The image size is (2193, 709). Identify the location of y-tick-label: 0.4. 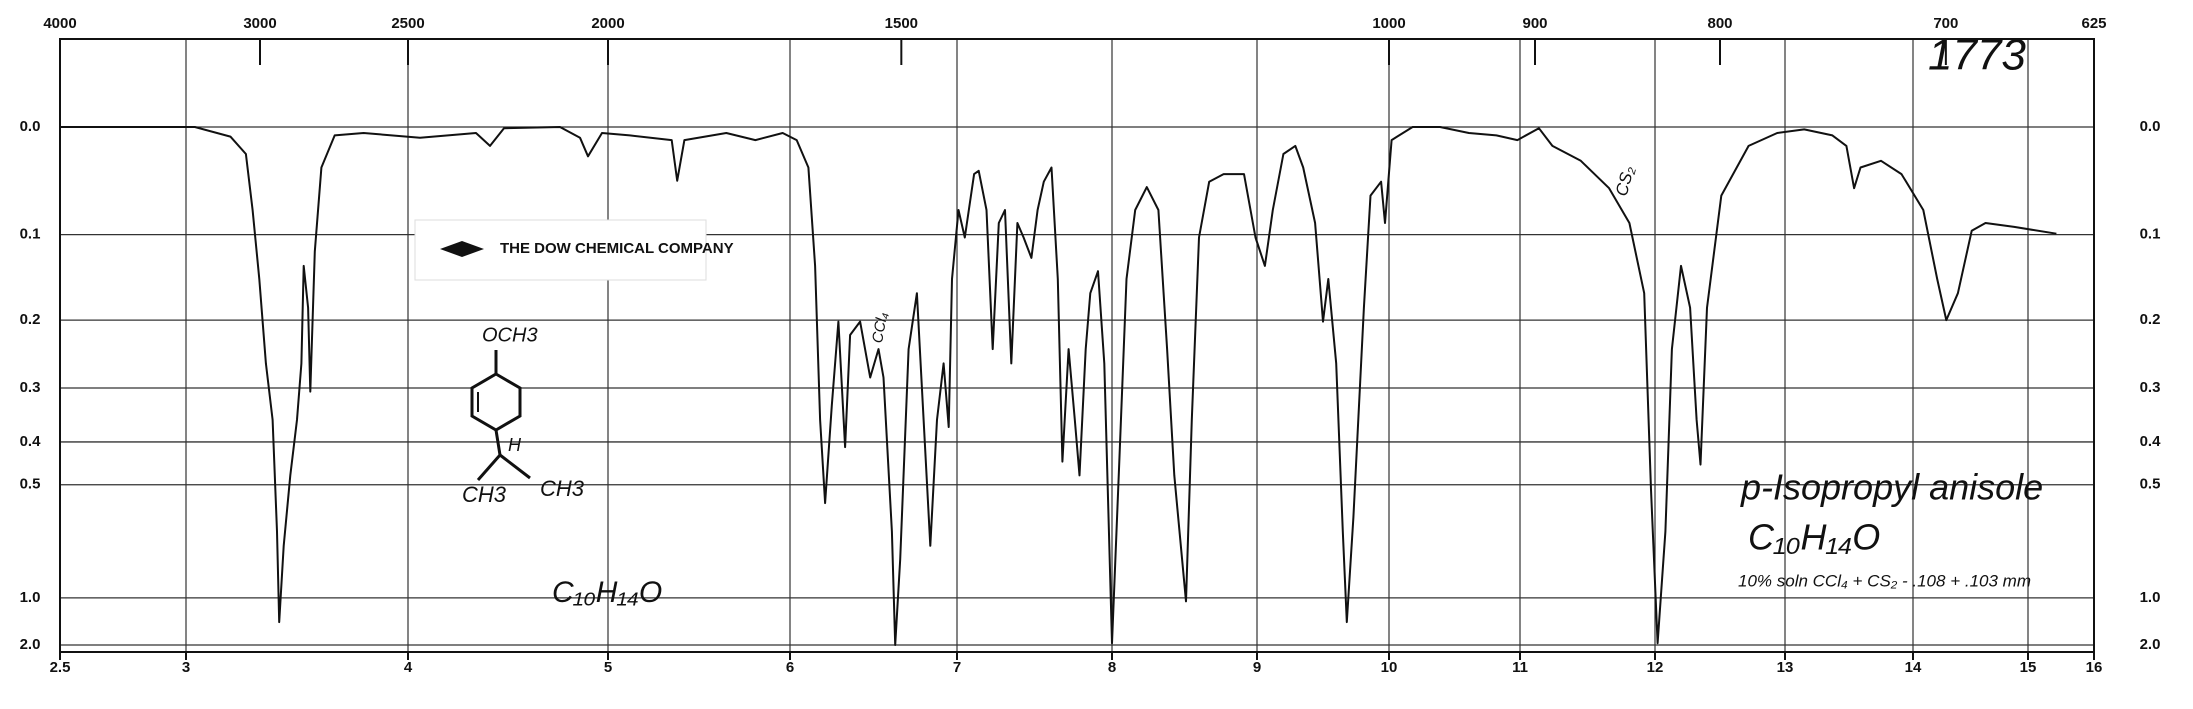
(31, 441).